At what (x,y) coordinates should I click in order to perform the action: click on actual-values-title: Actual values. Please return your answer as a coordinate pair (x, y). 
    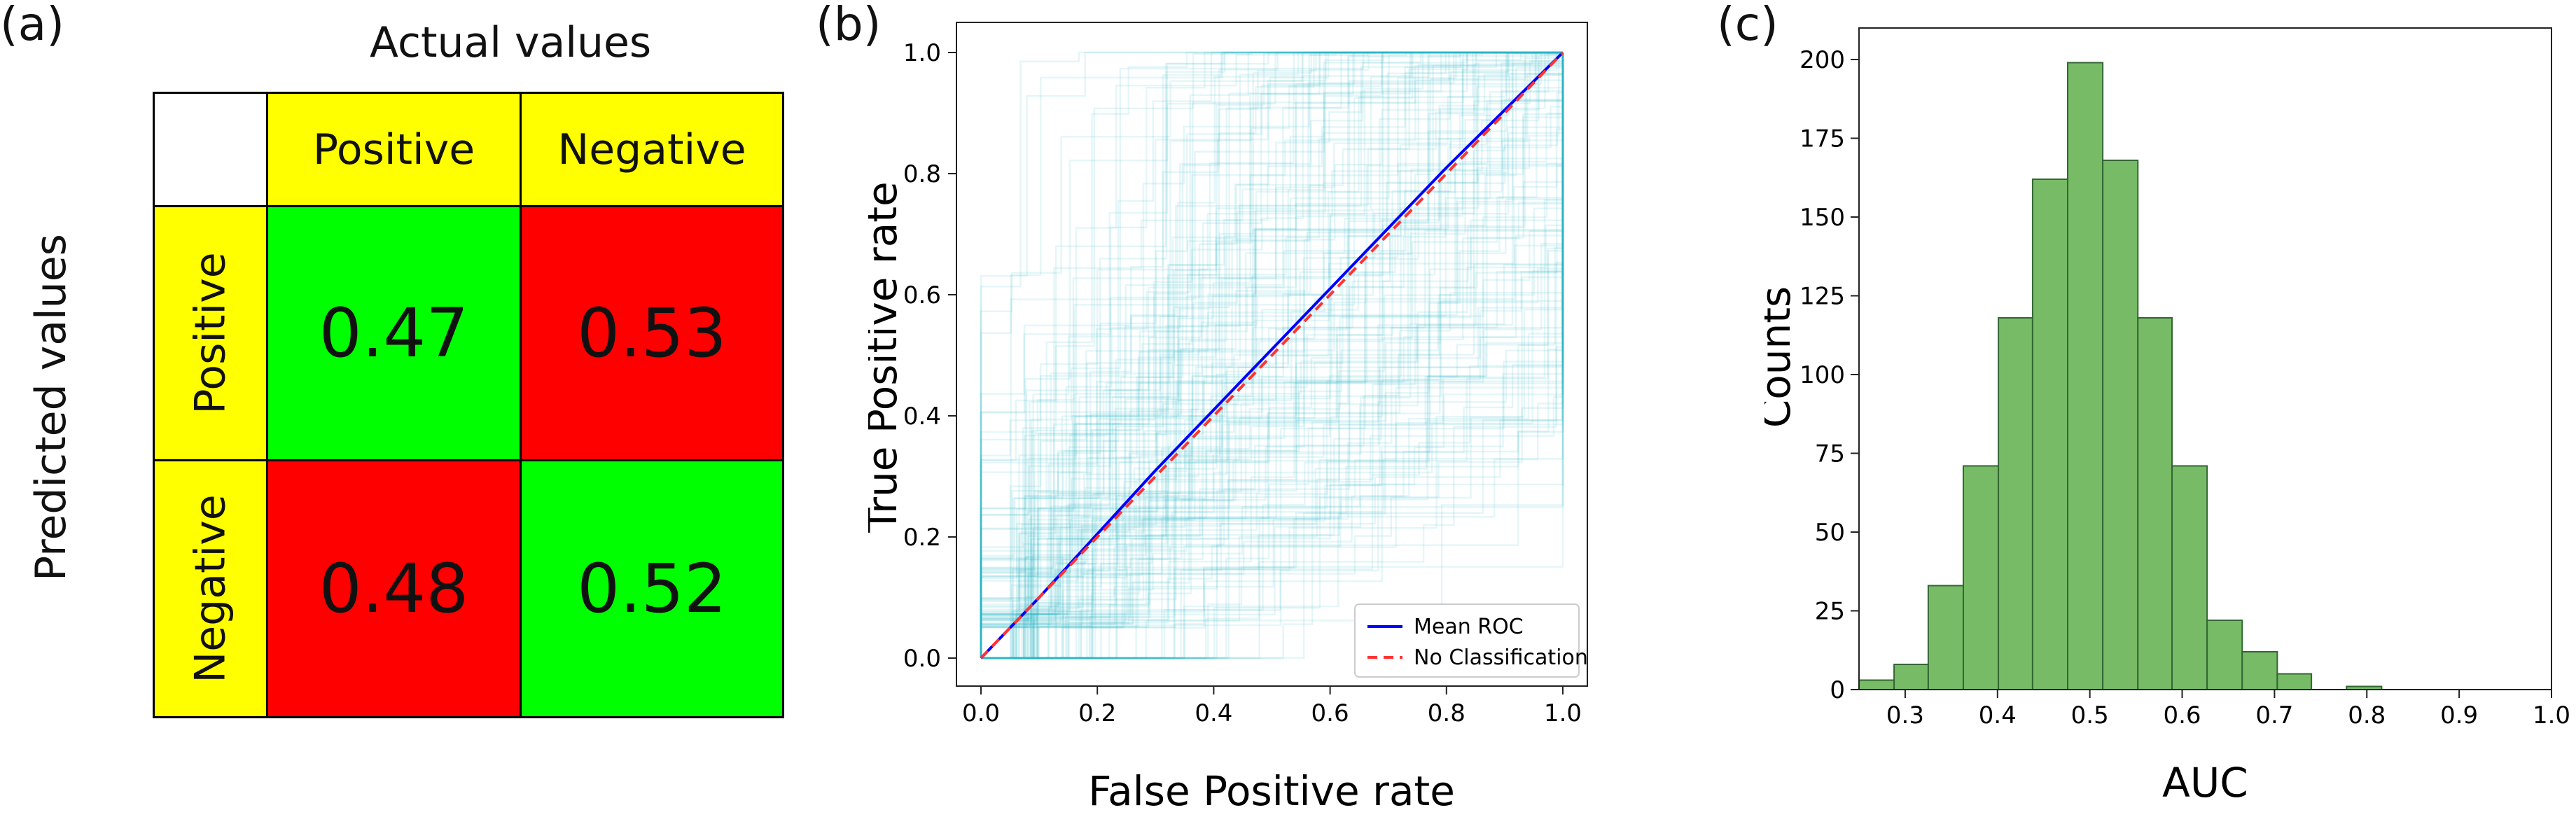
    Looking at the image, I should click on (511, 42).